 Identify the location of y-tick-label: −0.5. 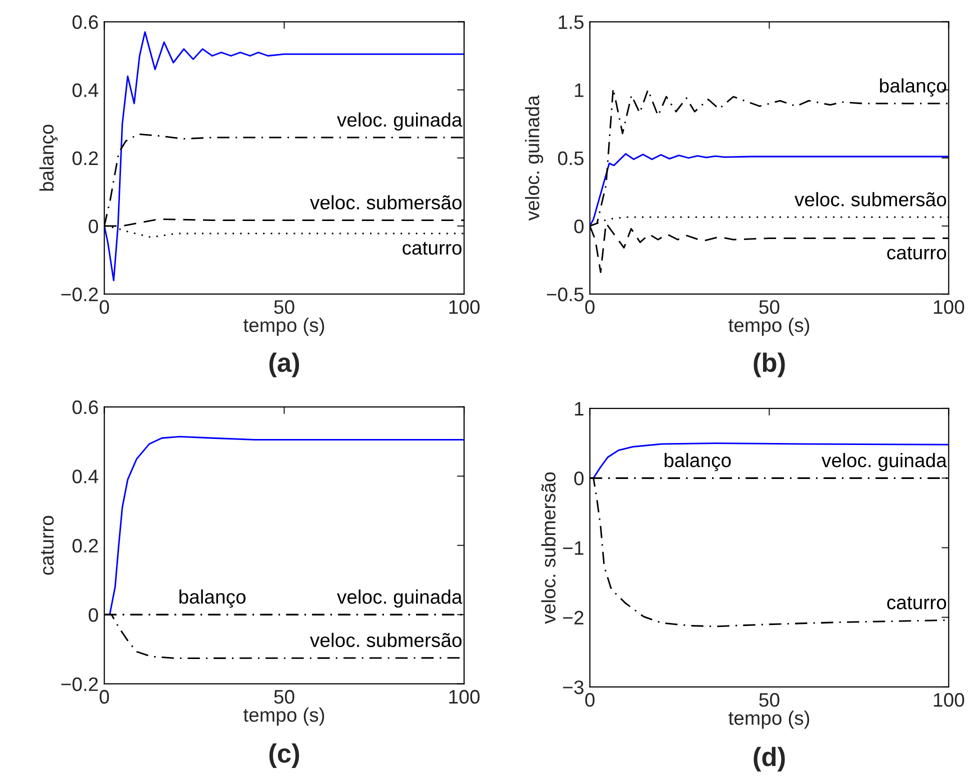
(565, 295).